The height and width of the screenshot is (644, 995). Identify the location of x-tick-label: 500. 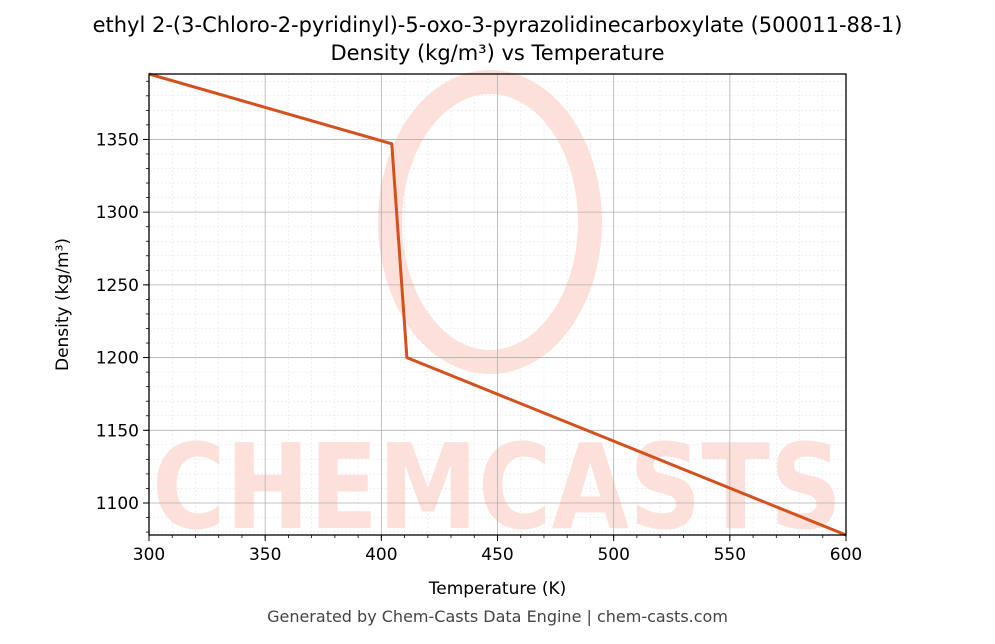
(613, 555).